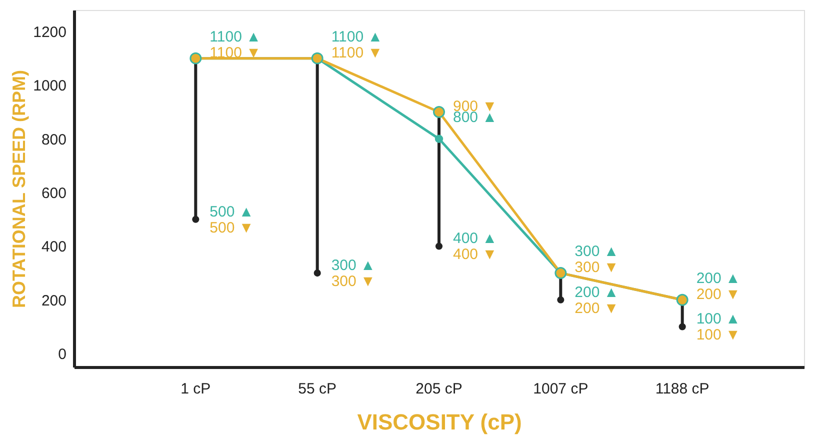 This screenshot has width=814, height=439. What do you see at coordinates (49, 32) in the screenshot?
I see `y-tick-label: 1200` at bounding box center [49, 32].